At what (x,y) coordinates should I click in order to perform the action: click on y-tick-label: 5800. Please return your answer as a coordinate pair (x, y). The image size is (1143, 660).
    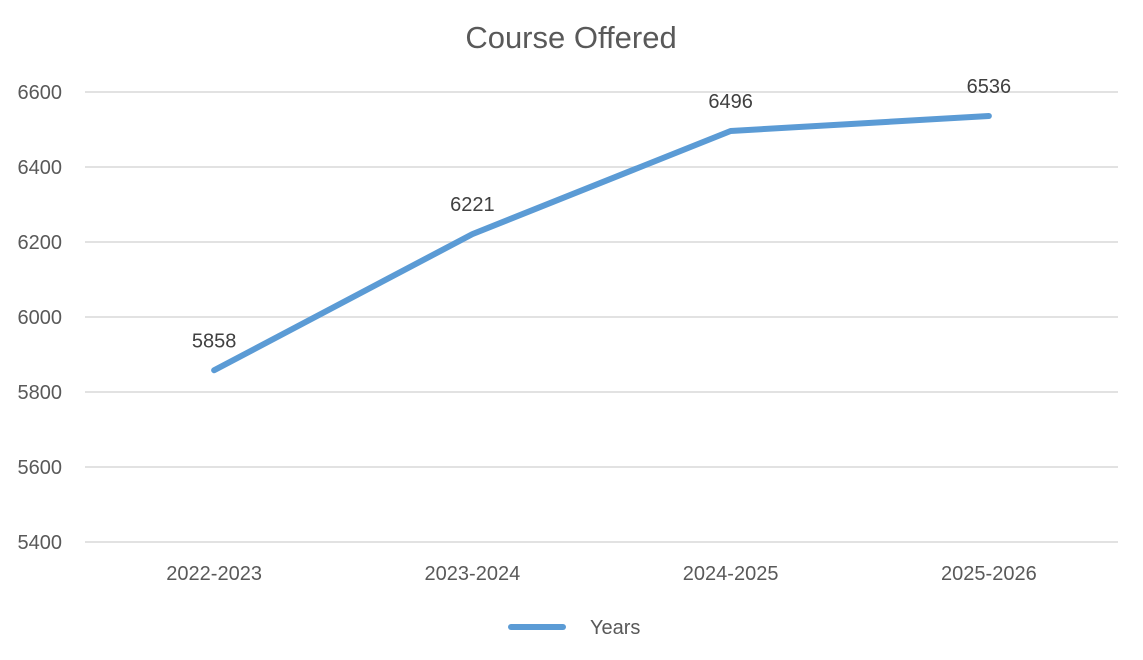
    Looking at the image, I should click on (40, 393).